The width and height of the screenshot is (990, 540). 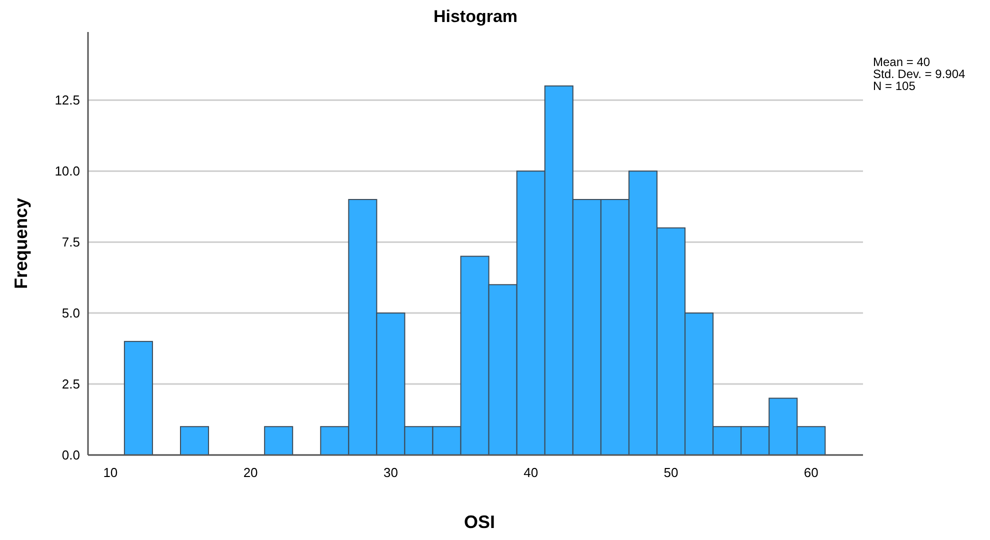 What do you see at coordinates (475, 16) in the screenshot?
I see `chart-title: Histogram` at bounding box center [475, 16].